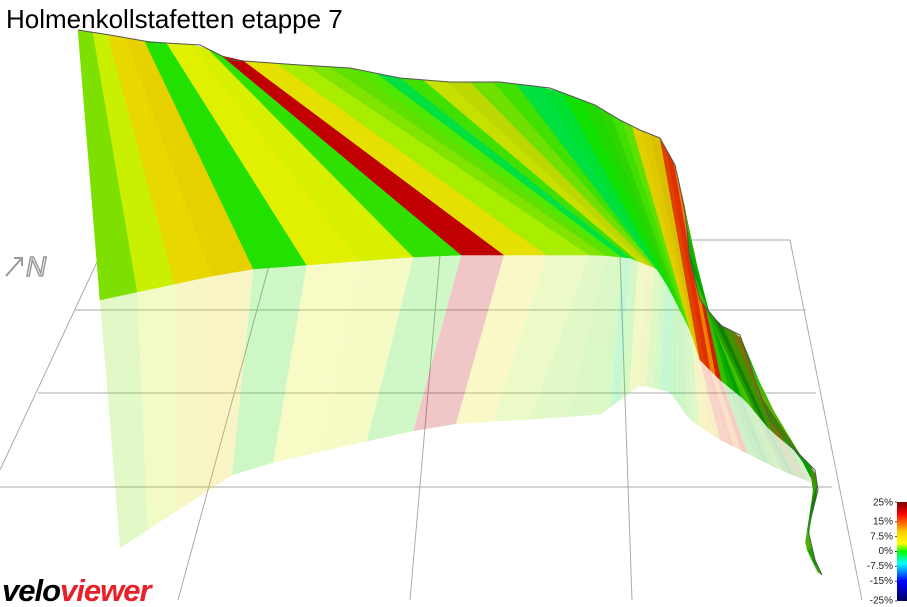 The width and height of the screenshot is (907, 607). I want to click on logo-part: viewer, so click(106, 590).